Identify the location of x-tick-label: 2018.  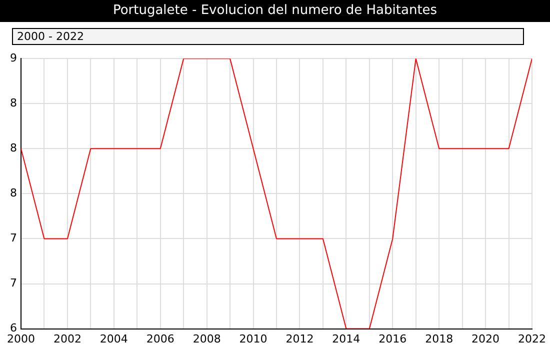
(439, 339).